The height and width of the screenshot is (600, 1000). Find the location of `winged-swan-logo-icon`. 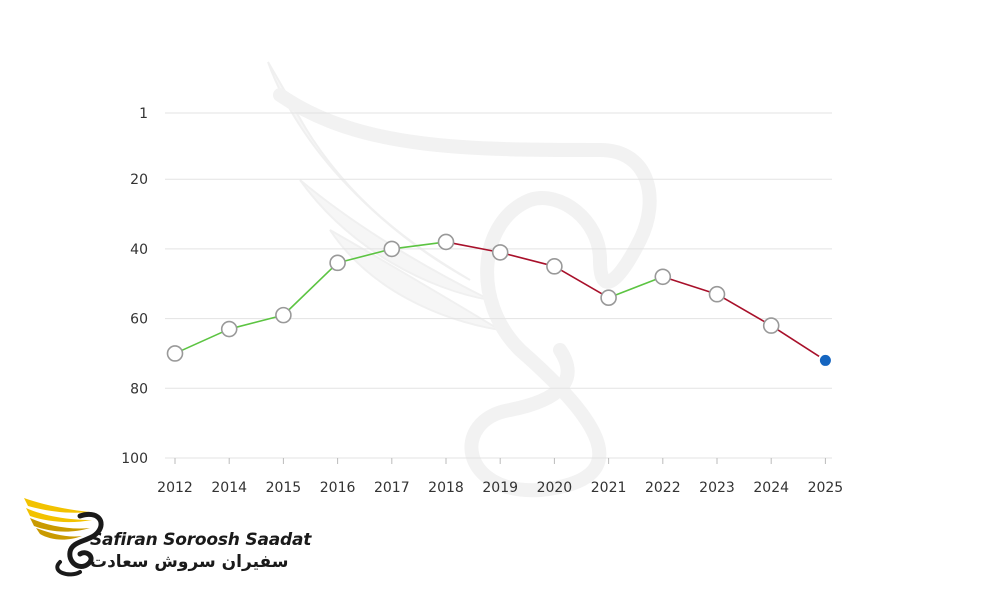

winged-swan-logo-icon is located at coordinates (64, 537).